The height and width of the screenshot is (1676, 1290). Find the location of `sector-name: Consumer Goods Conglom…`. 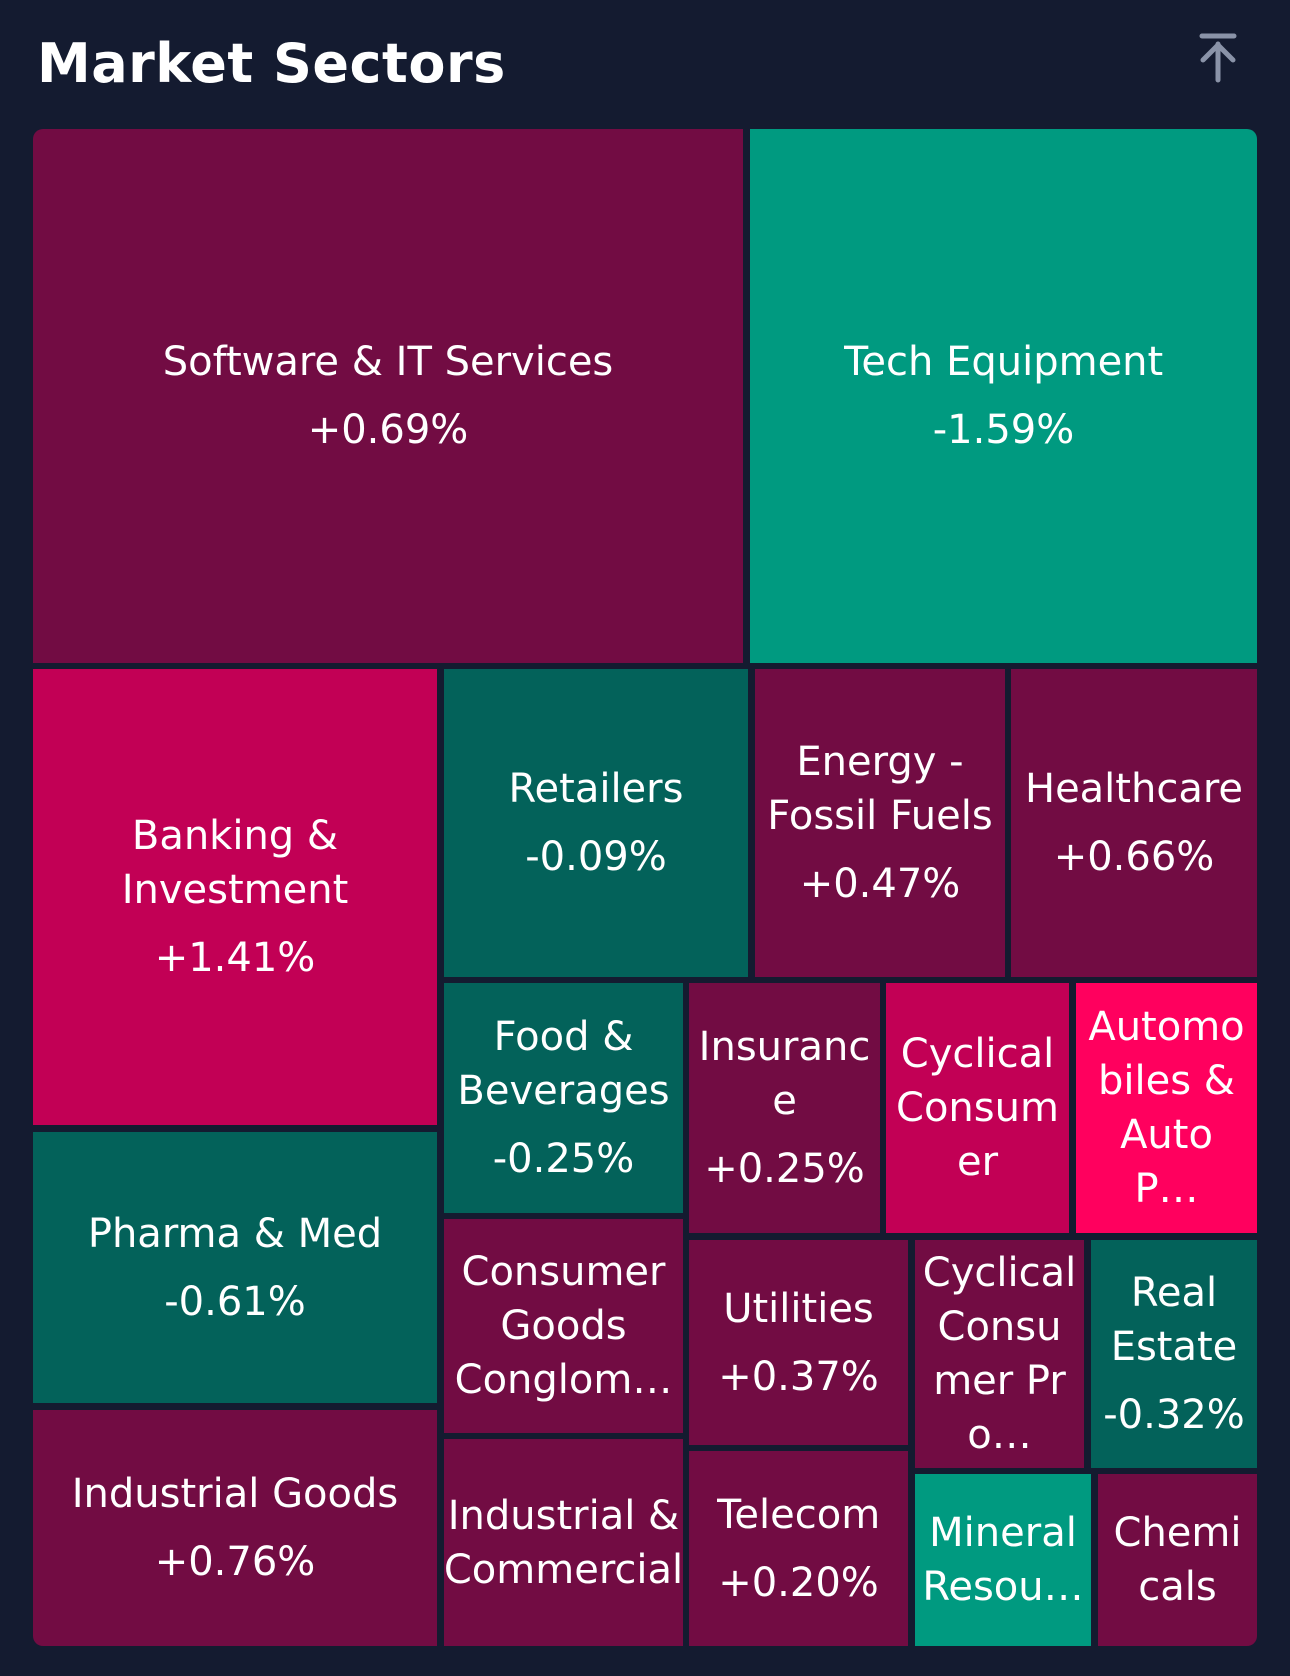

sector-name: Consumer Goods Conglom… is located at coordinates (563, 1326).